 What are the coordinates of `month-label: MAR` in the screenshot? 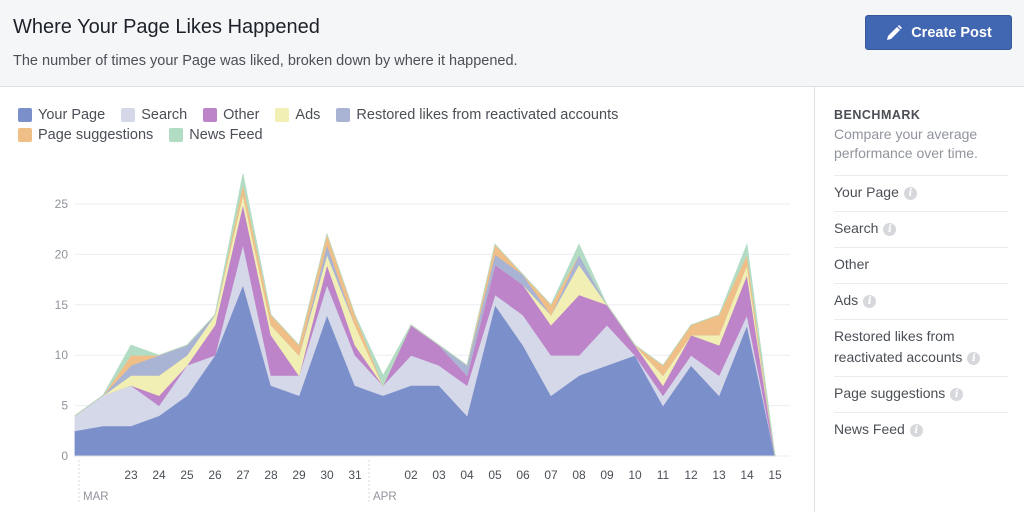 It's located at (96, 497).